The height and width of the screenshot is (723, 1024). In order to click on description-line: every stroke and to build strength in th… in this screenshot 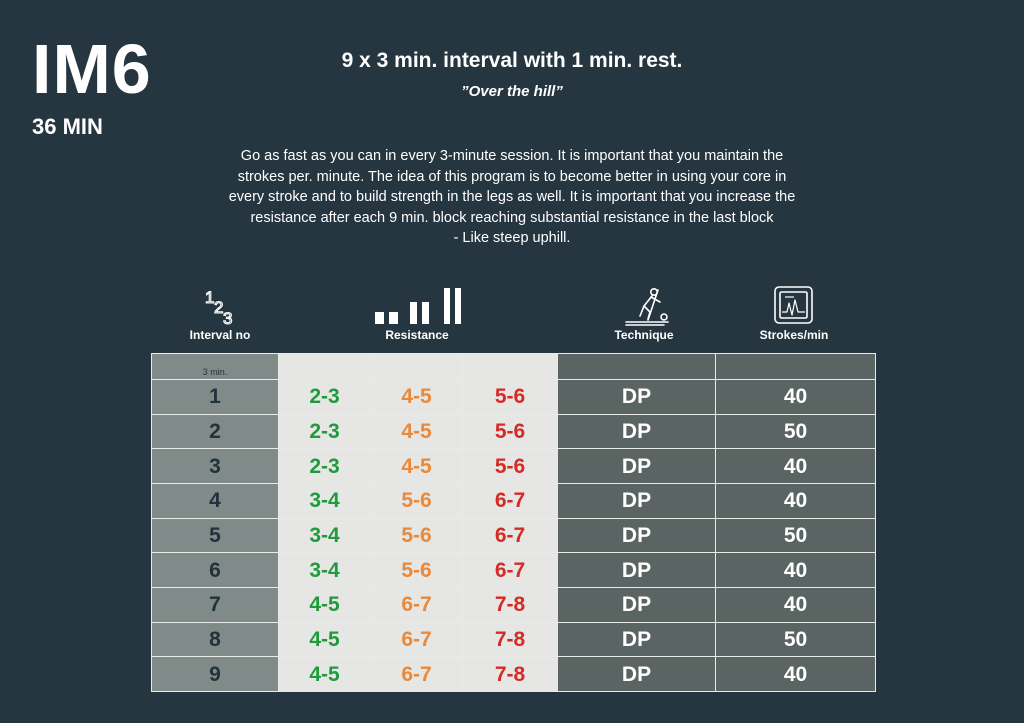, I will do `click(512, 197)`.